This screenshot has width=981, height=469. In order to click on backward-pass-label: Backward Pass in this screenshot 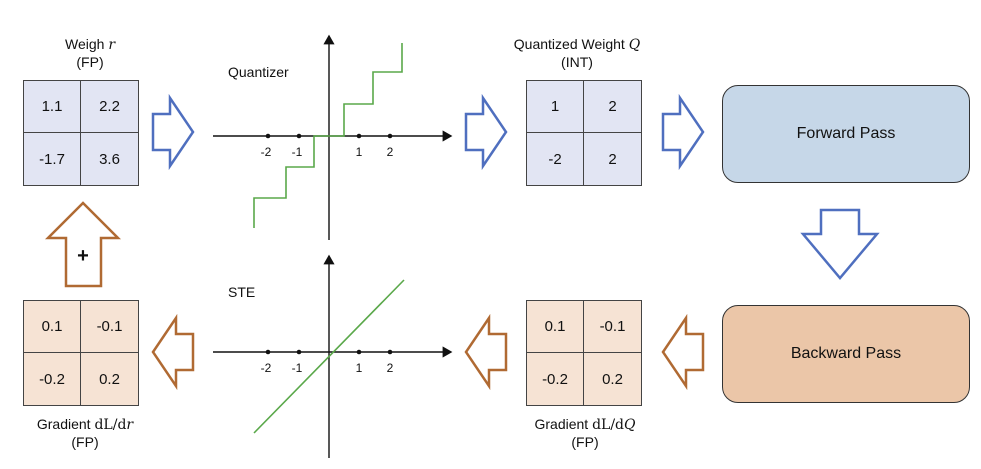, I will do `click(846, 353)`.